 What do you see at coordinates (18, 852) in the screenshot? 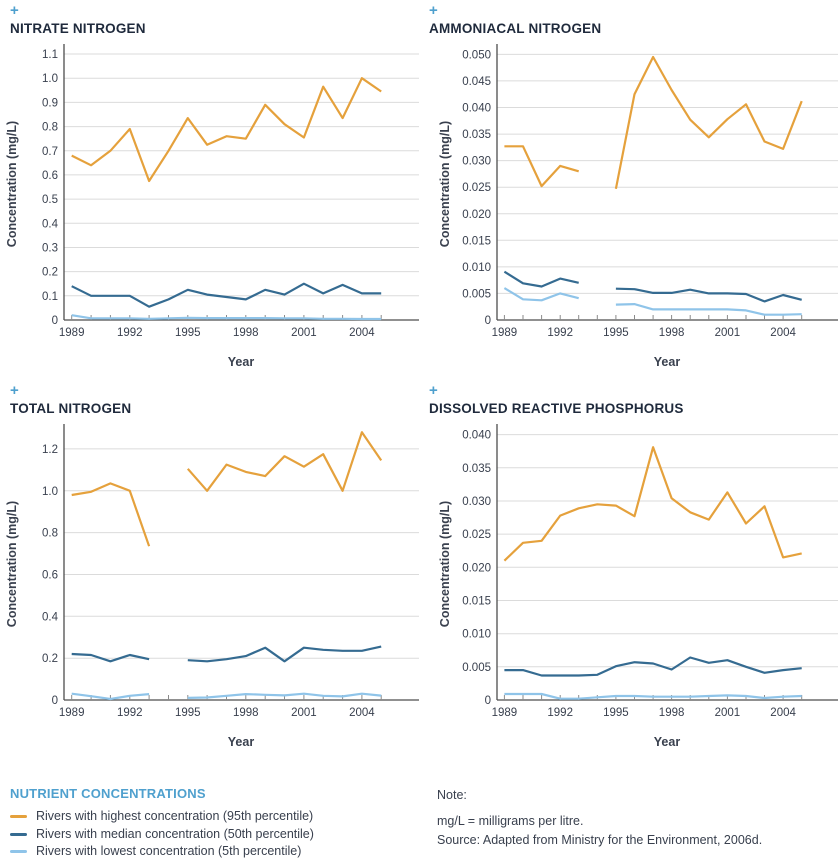
I see `lowest-line-swatch-icon` at bounding box center [18, 852].